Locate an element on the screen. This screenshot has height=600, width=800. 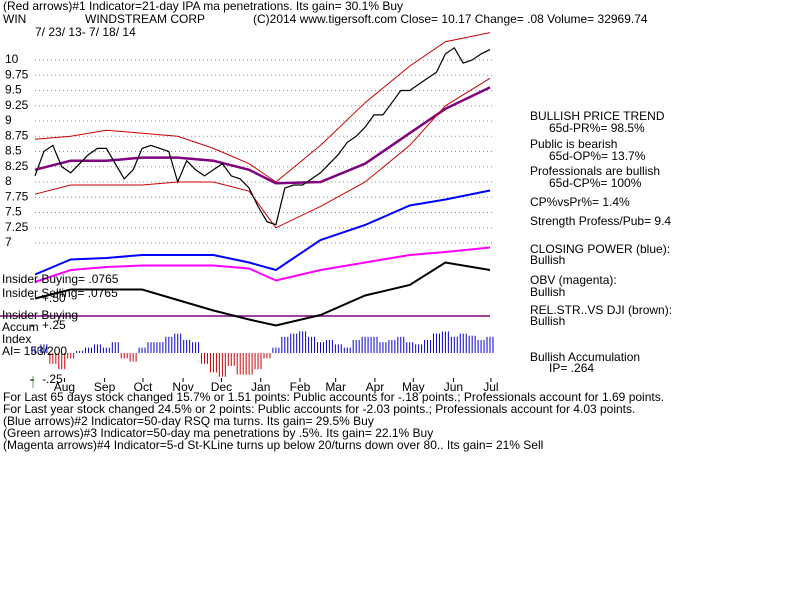
y-tick-label: 7.75 is located at coordinates (17, 196).